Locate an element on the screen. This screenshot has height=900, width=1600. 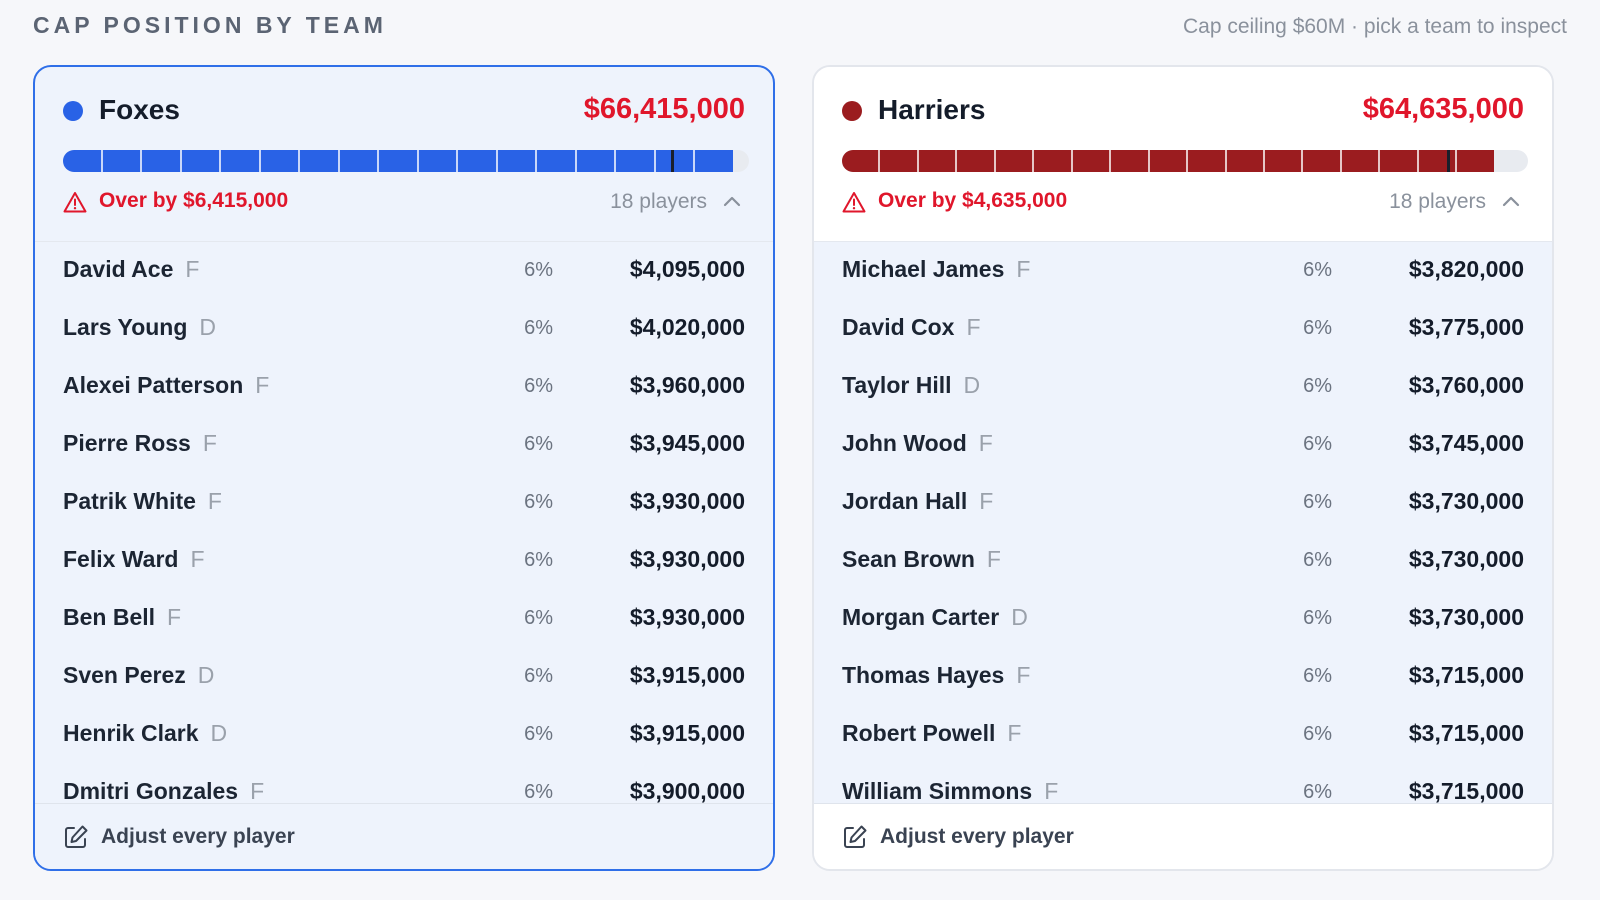
player-row: David Cox F 6% $3,775,000 is located at coordinates (1183, 329).